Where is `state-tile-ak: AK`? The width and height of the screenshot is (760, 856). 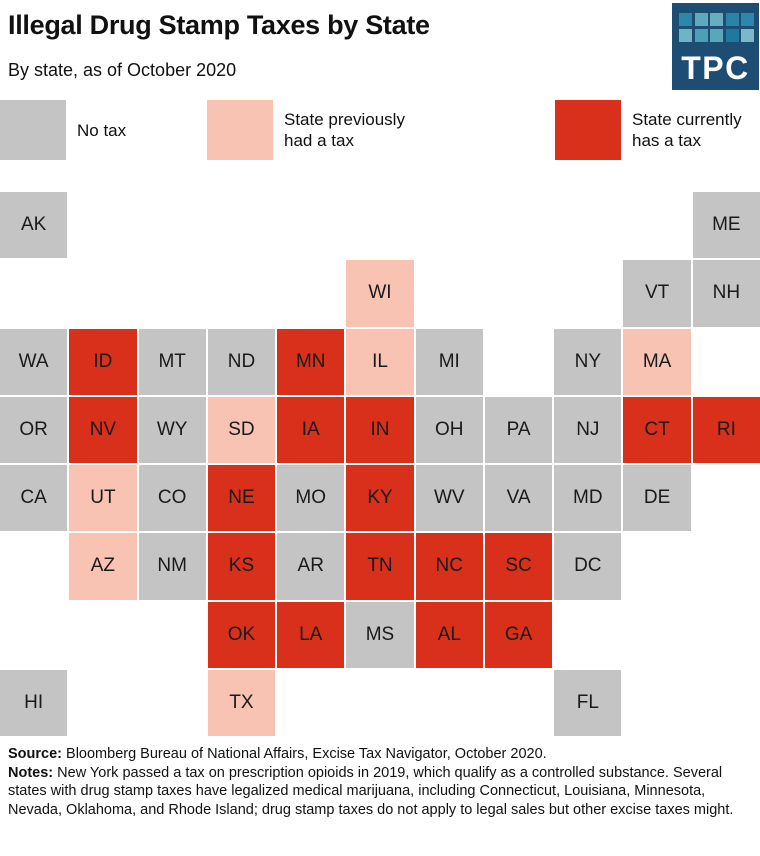 state-tile-ak: AK is located at coordinates (34, 225).